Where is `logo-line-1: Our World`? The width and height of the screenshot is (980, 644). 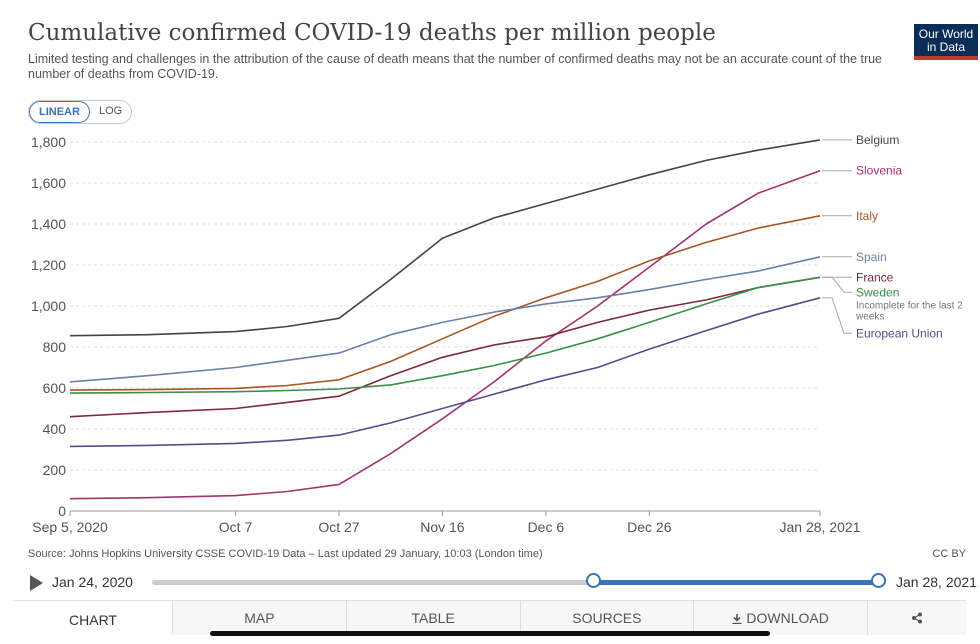
logo-line-1: Our World is located at coordinates (946, 34).